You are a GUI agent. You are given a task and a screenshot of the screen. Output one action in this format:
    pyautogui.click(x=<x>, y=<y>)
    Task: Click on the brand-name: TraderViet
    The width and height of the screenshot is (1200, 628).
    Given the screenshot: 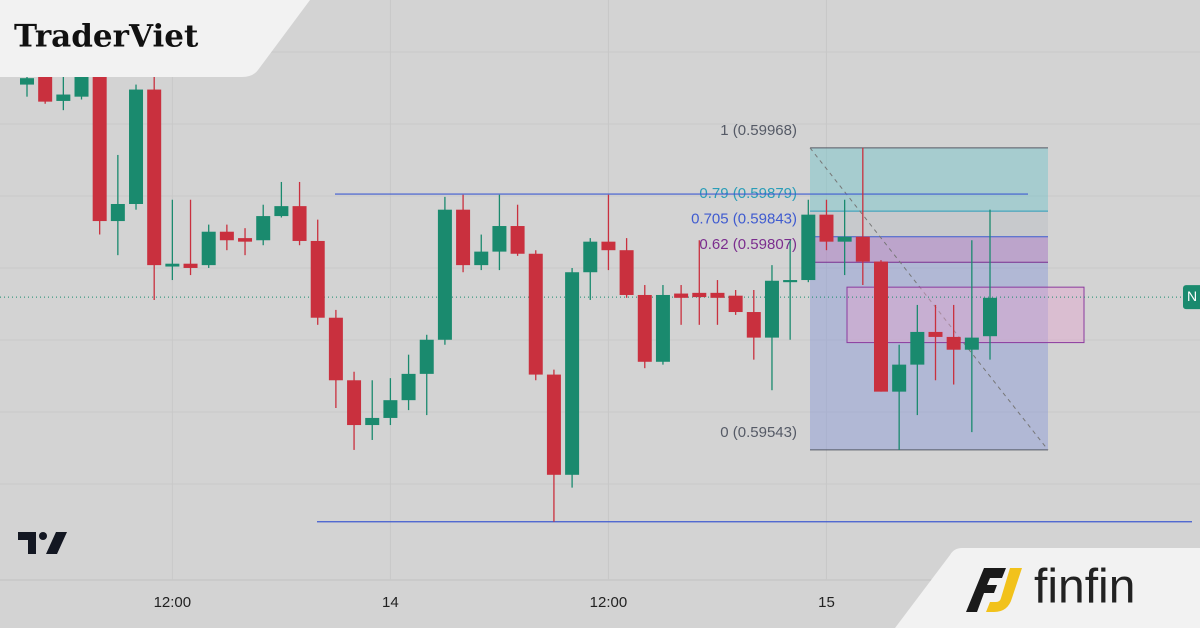 What is the action you would take?
    pyautogui.click(x=106, y=37)
    